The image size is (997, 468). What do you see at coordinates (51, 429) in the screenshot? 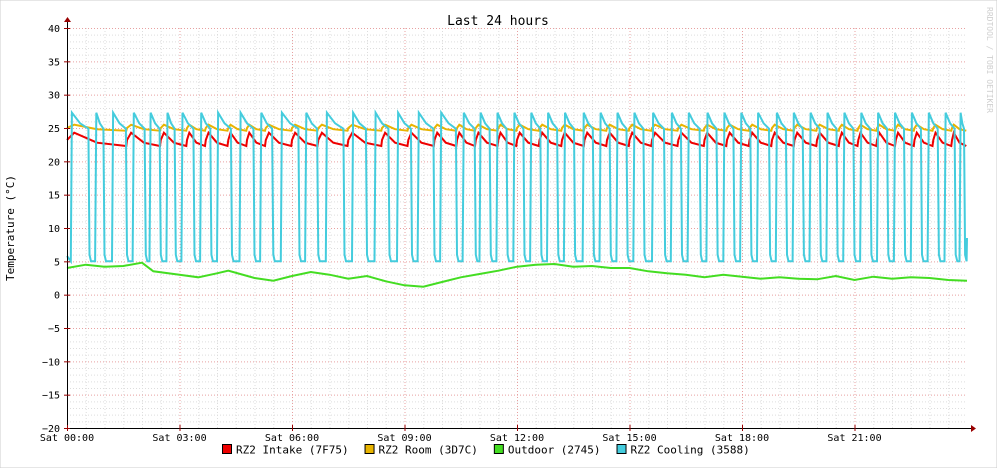
I see `y-tick-label: −20` at bounding box center [51, 429].